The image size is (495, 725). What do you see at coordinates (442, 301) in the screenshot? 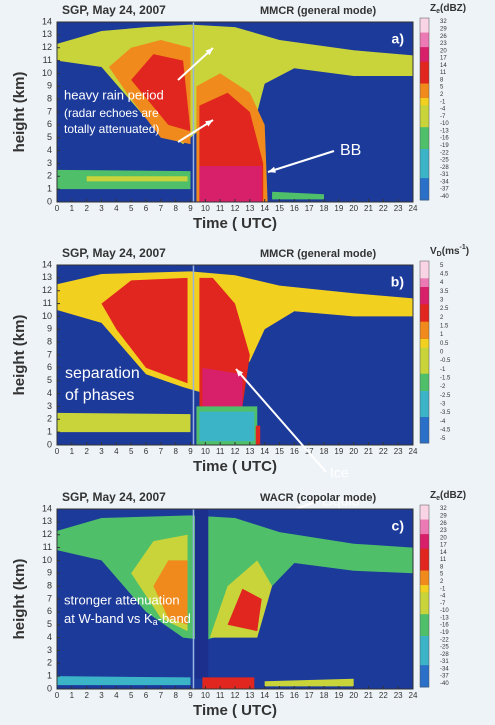
I see `colorbar-tick-label: 3` at bounding box center [442, 301].